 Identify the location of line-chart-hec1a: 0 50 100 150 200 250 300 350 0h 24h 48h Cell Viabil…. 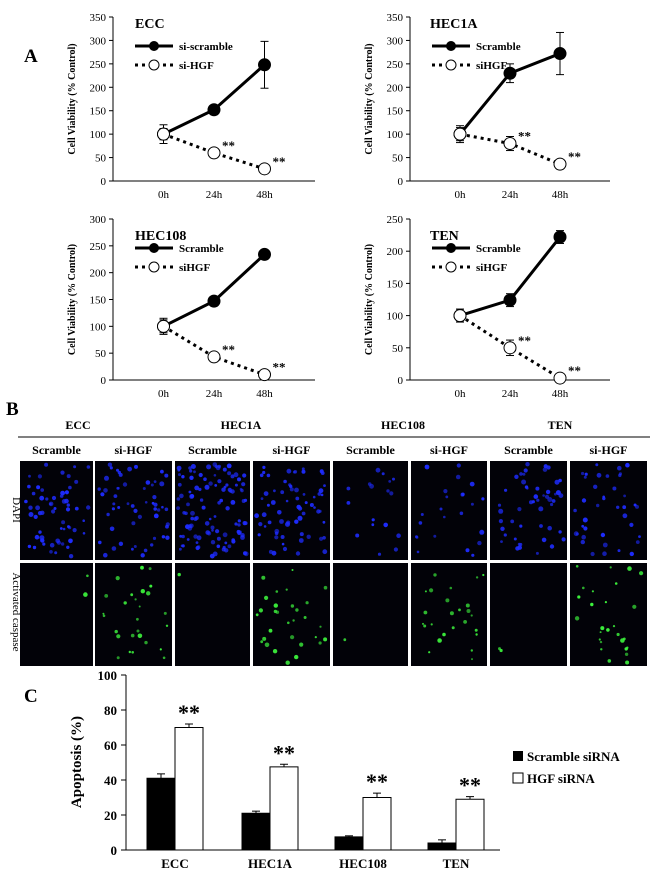
(487, 106).